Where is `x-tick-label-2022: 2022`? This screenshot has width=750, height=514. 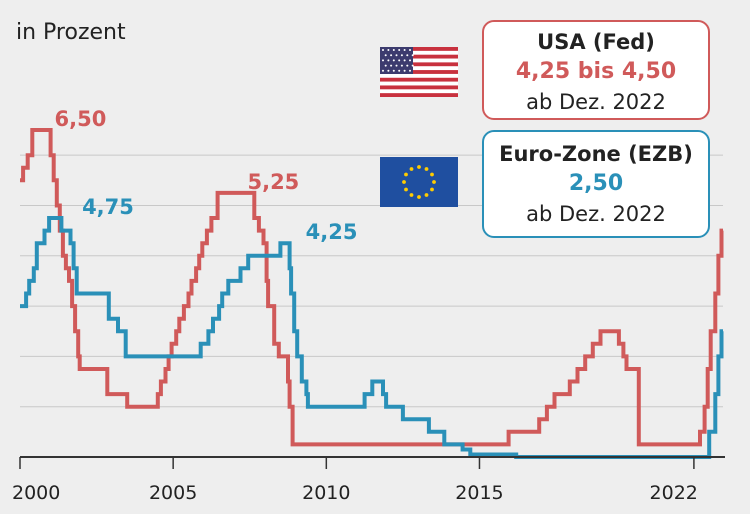
x-tick-label-2022: 2022 is located at coordinates (674, 493).